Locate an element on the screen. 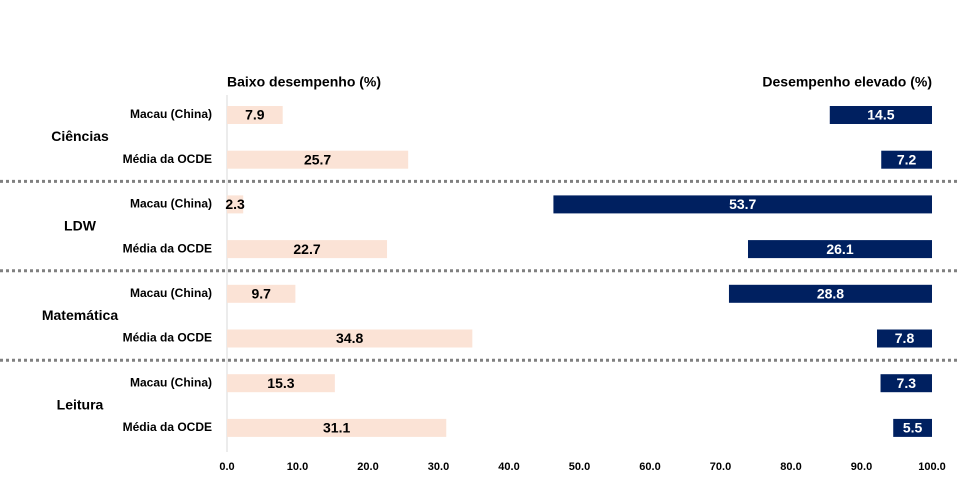 Image resolution: width=959 pixels, height=491 pixels. value-label: 9.7 is located at coordinates (261, 294).